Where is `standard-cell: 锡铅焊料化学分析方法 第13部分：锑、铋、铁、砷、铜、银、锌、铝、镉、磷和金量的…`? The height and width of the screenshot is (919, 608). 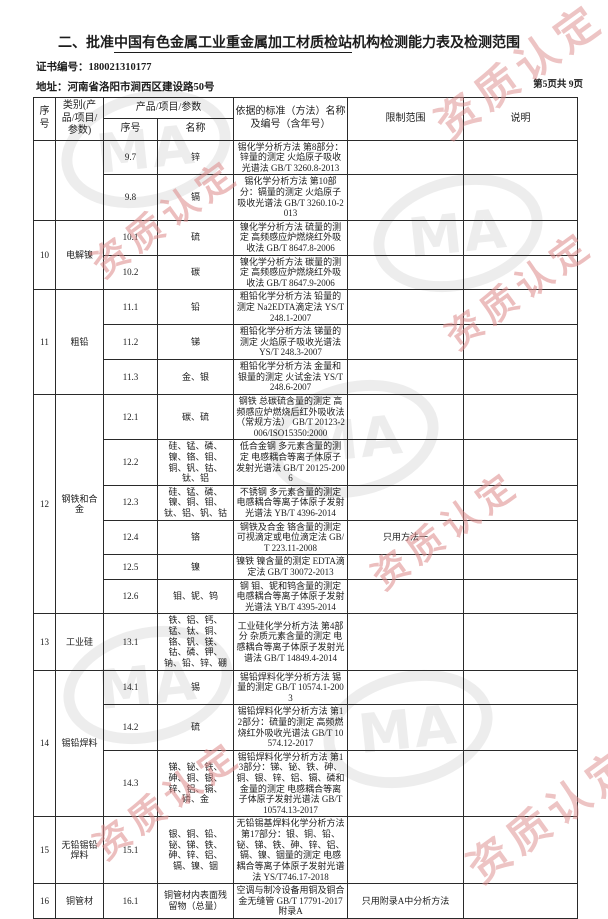
standard-cell: 锡铅焊料化学分析方法 第13部分：锑、铋、铁、砷、铜、银、锌、铝、镉、磷和金量的… is located at coordinates (290, 783).